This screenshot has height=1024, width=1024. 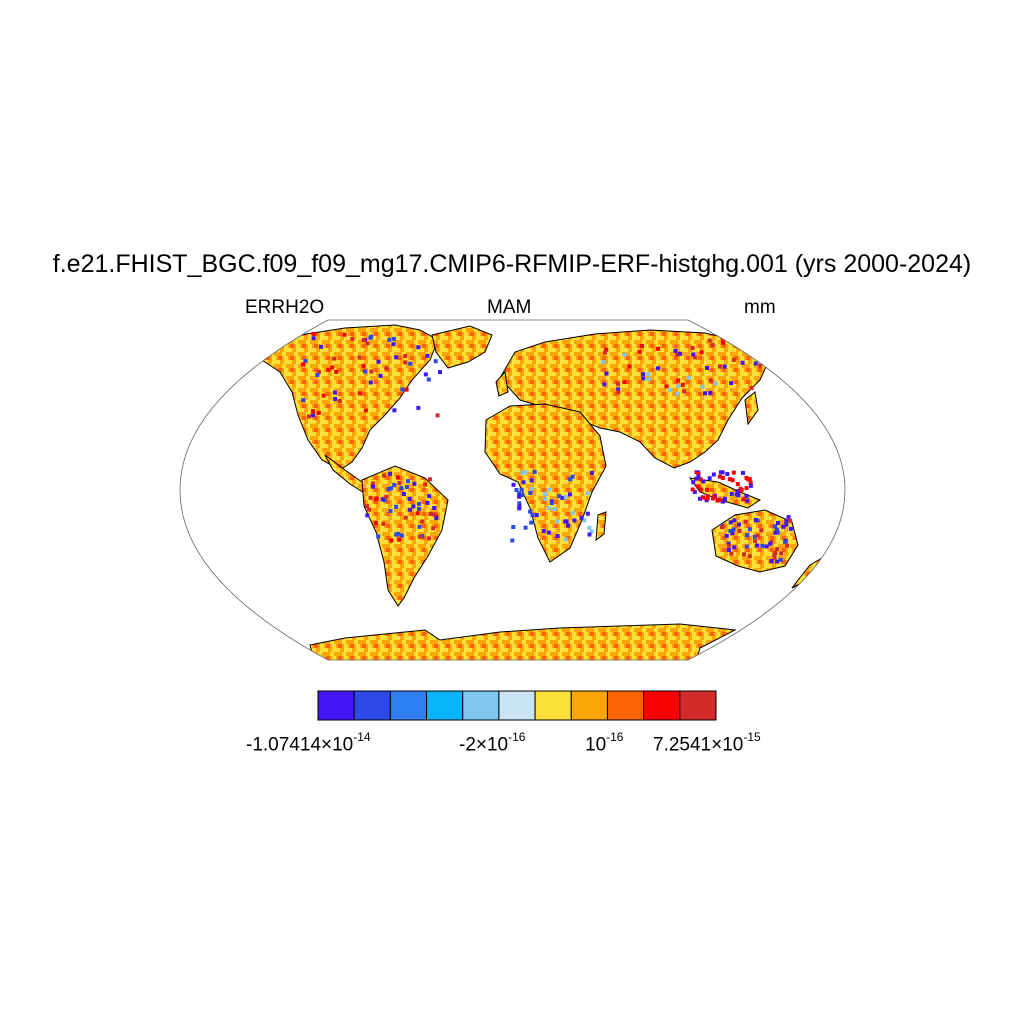 What do you see at coordinates (462, 347) in the screenshot?
I see `continent-greenland` at bounding box center [462, 347].